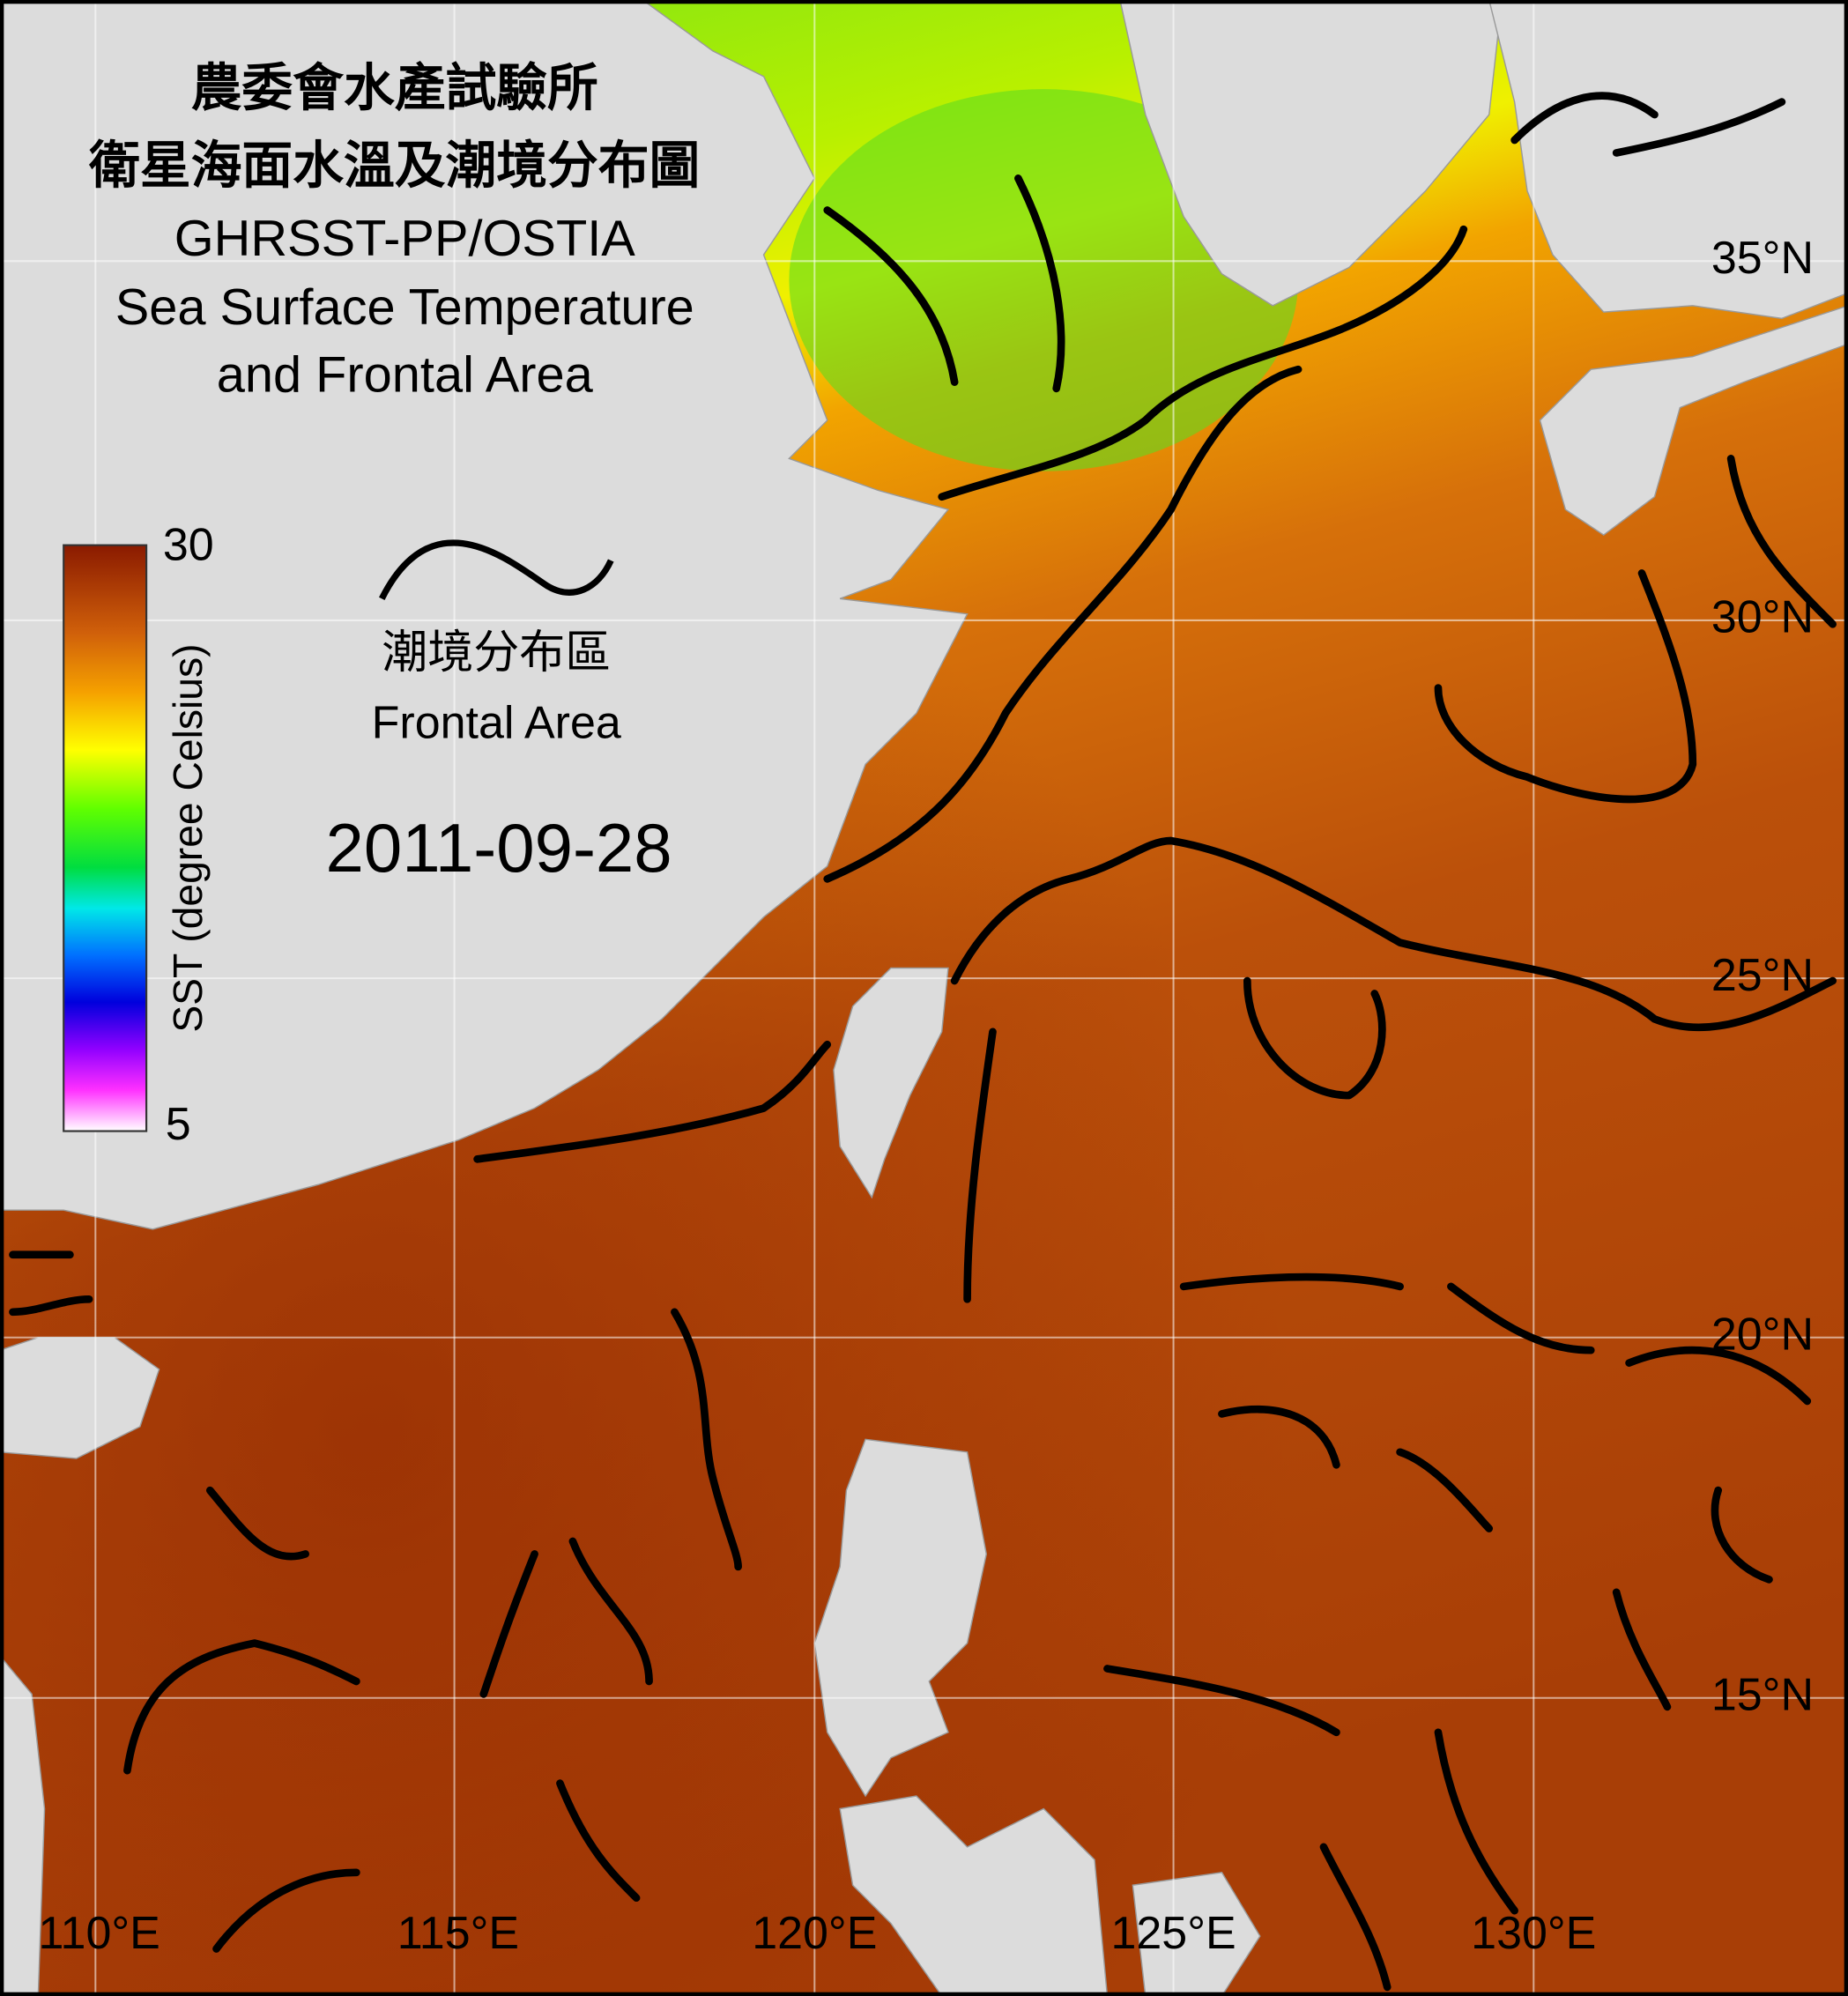 The height and width of the screenshot is (1996, 1848). Describe the element at coordinates (901, 1618) in the screenshot. I see `land-luzon` at that location.